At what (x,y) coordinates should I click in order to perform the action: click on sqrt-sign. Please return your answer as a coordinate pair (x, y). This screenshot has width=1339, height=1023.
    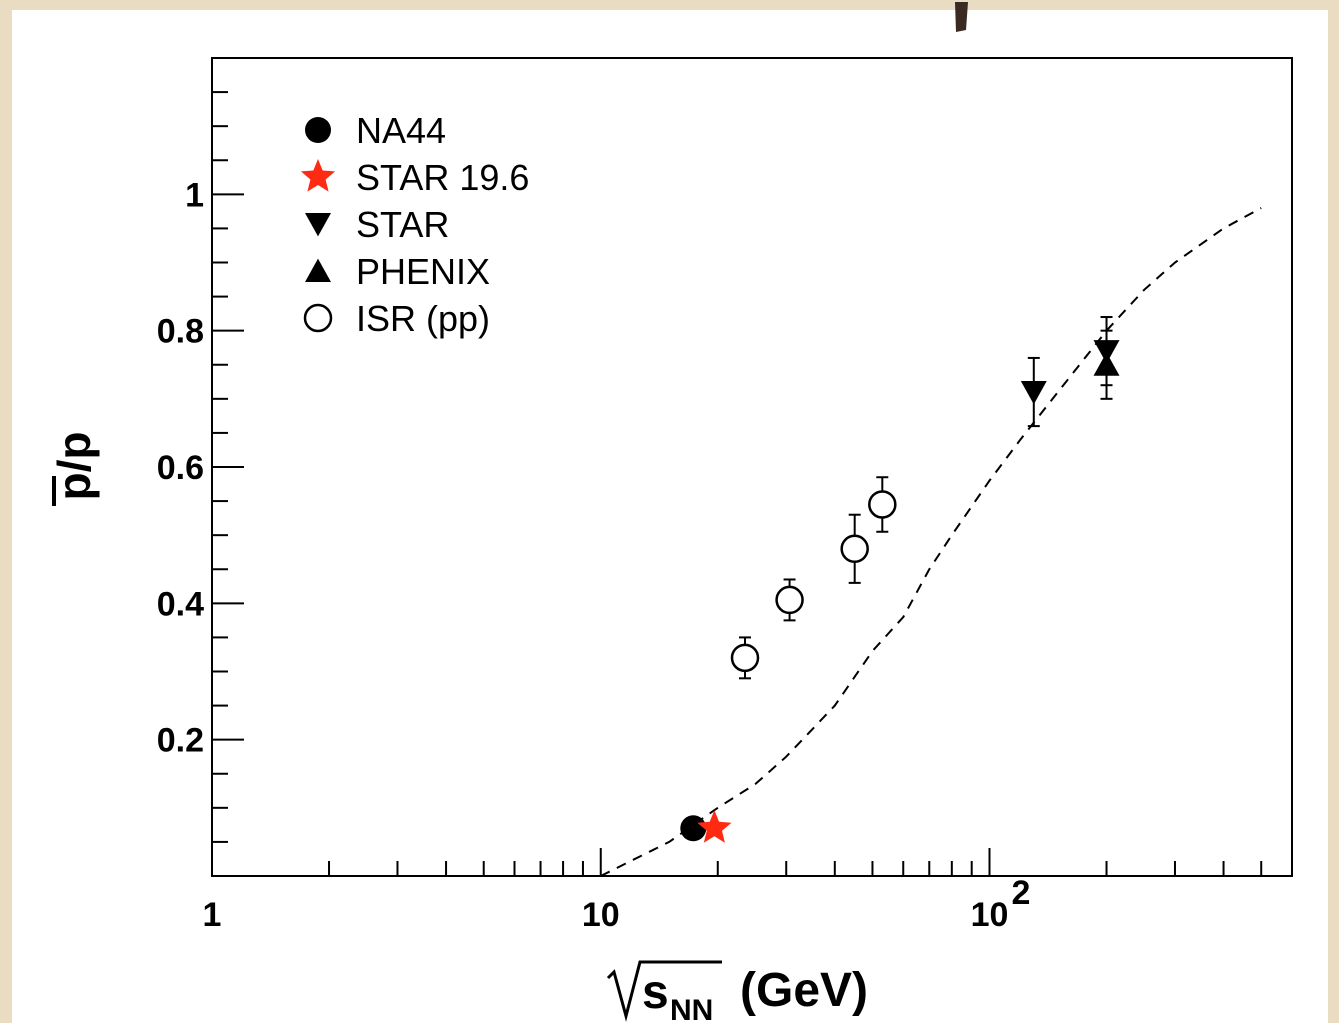
    Looking at the image, I should click on (664, 991).